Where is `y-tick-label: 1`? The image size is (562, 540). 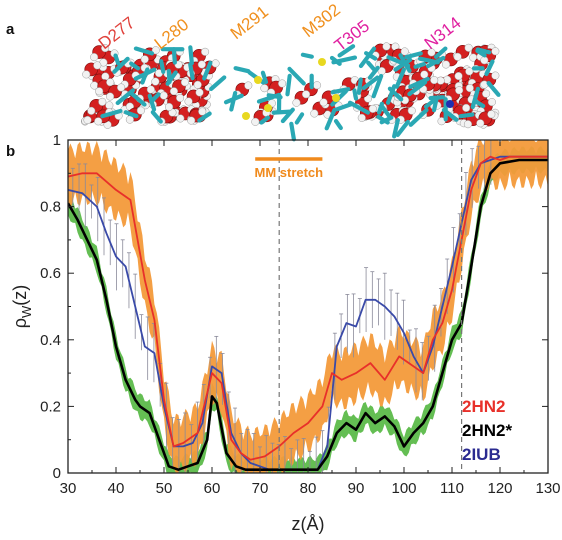 y-tick-label: 1 is located at coordinates (57, 140).